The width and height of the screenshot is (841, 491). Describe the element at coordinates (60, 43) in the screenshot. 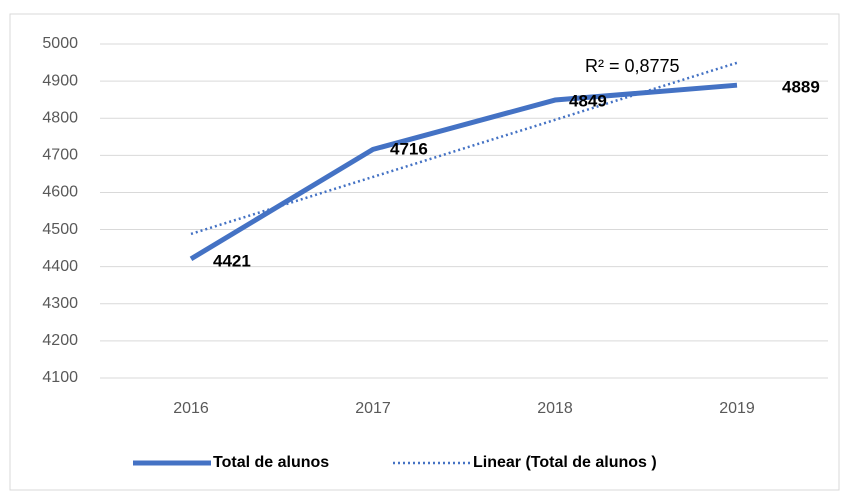

I see `y-tick-label: 5000` at that location.